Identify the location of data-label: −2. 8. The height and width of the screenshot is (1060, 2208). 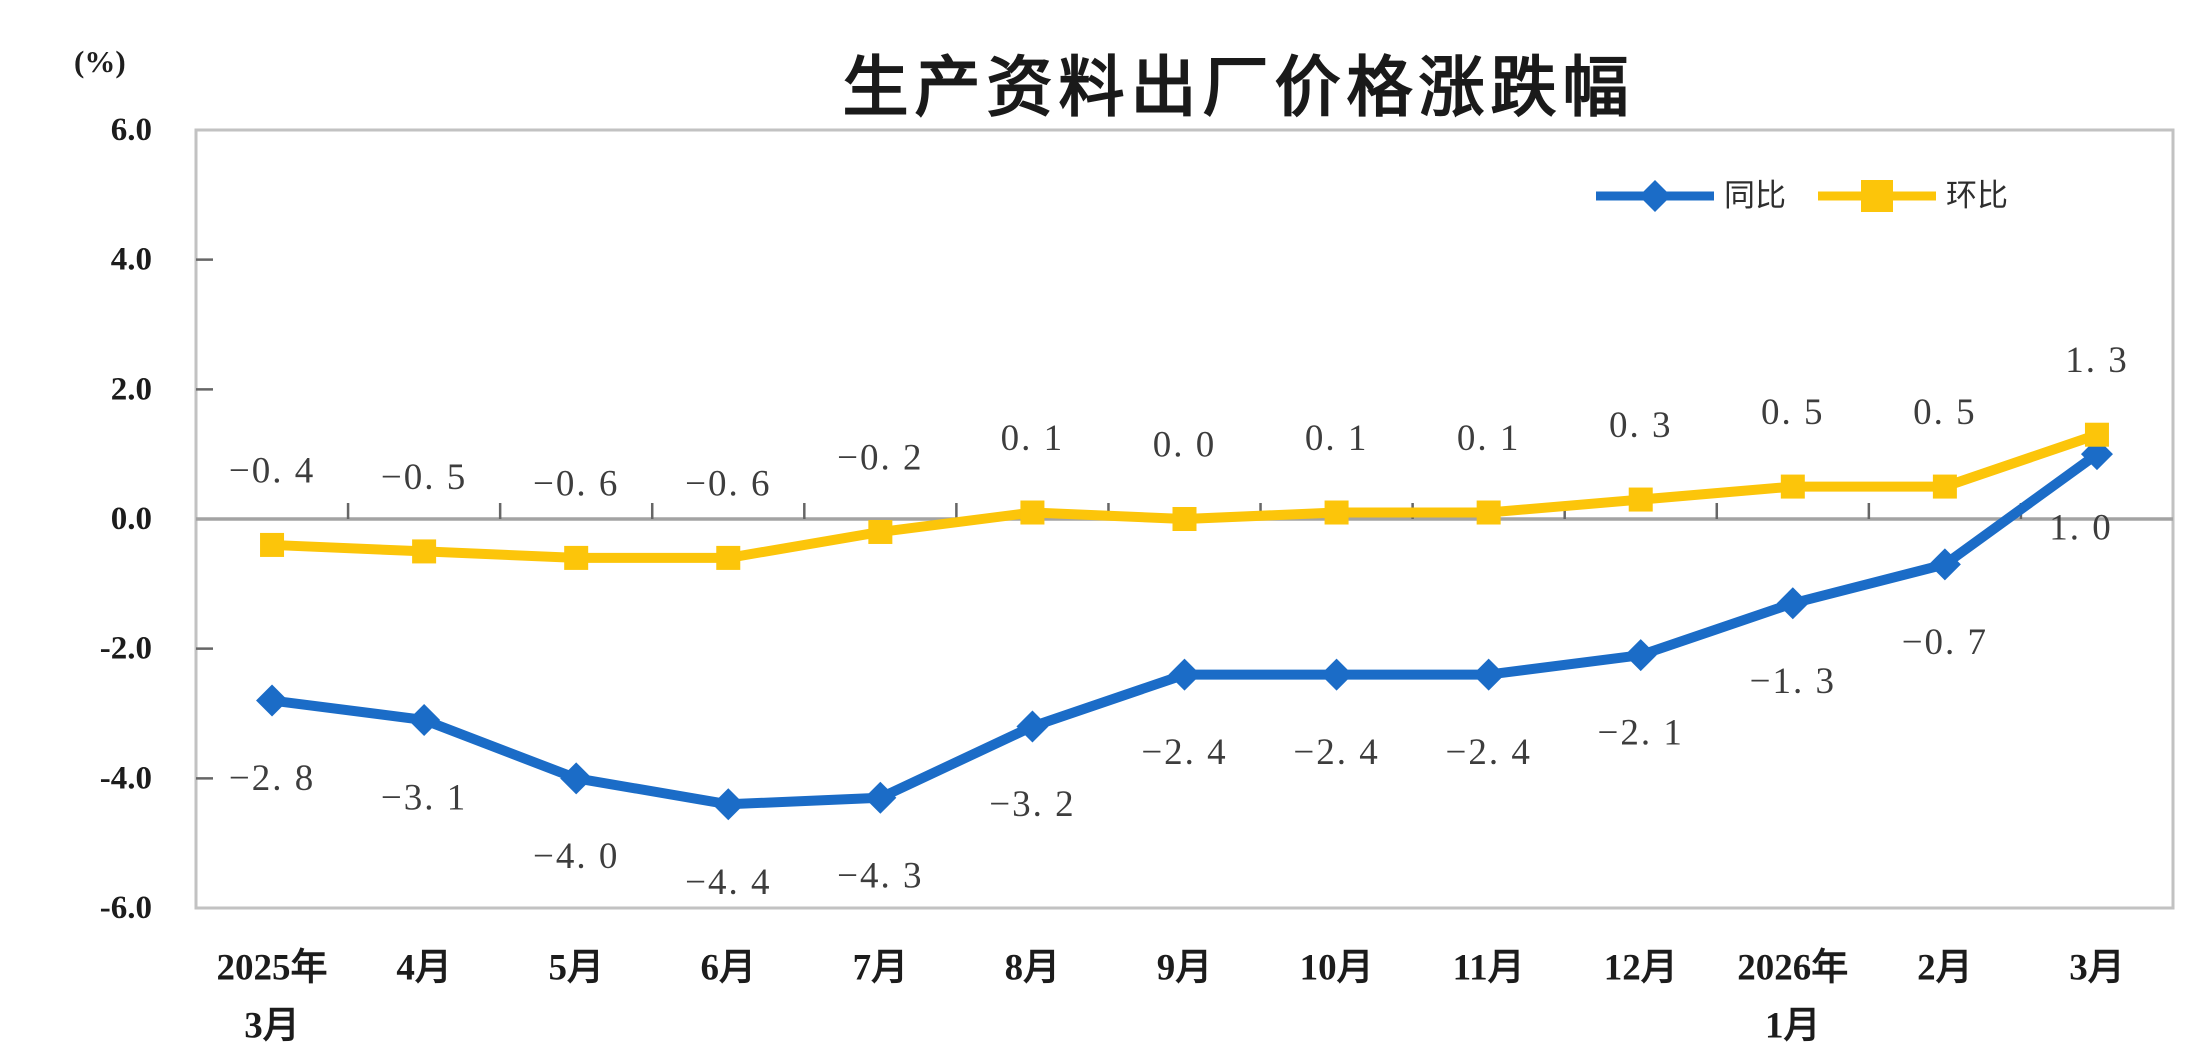
(272, 778).